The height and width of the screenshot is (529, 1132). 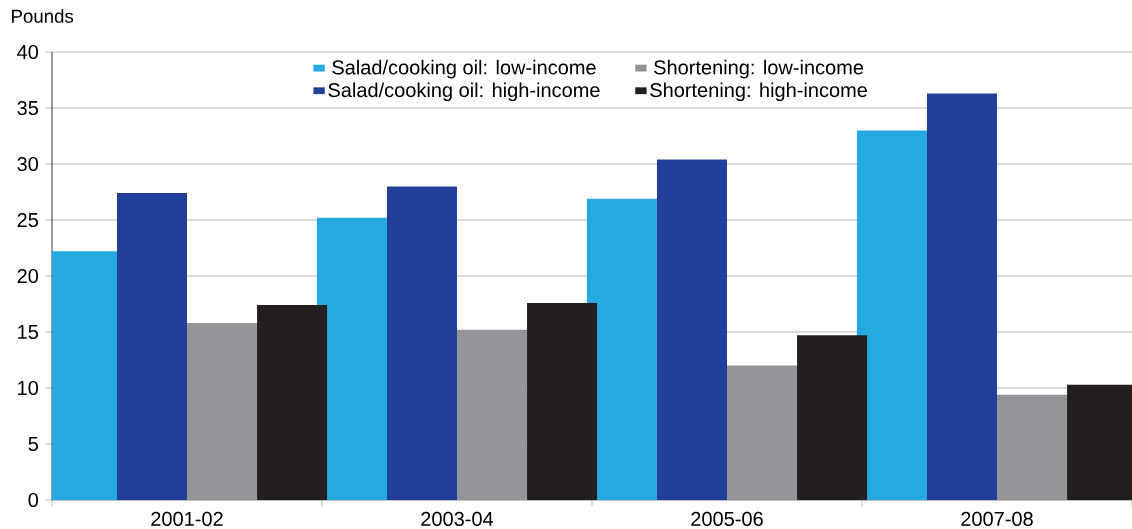 What do you see at coordinates (28, 331) in the screenshot?
I see `y-tick-label: 15` at bounding box center [28, 331].